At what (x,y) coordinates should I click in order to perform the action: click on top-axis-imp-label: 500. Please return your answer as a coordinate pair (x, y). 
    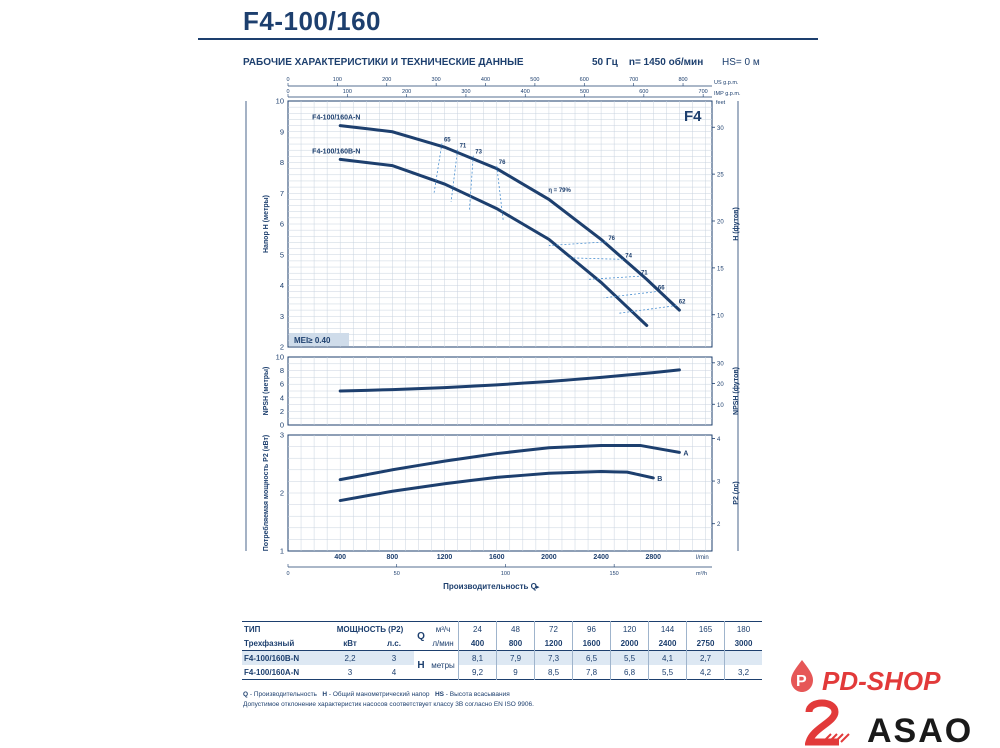
    Looking at the image, I should click on (584, 92).